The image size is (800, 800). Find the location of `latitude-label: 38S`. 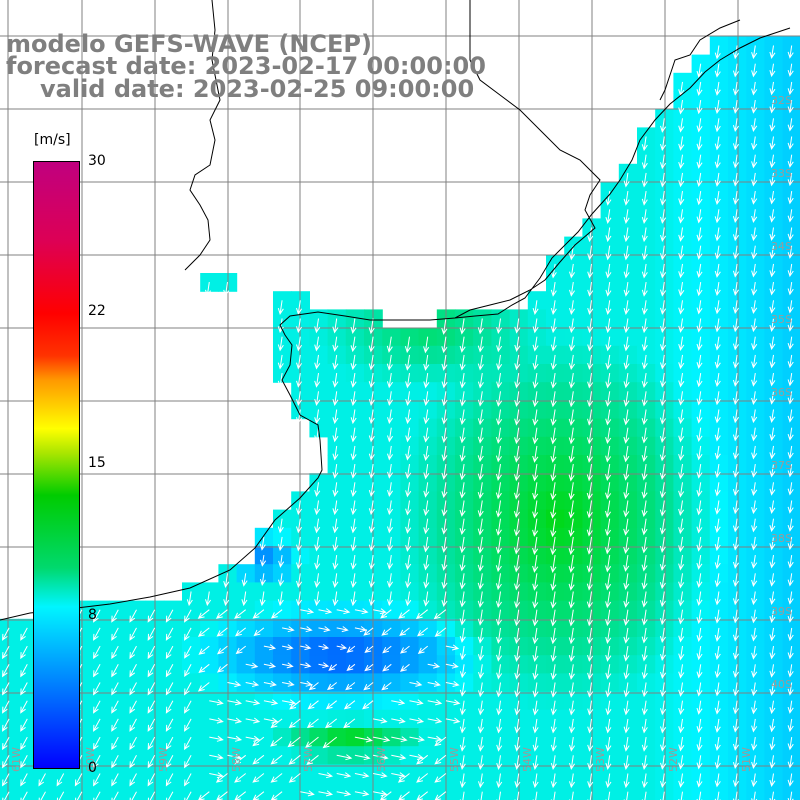

latitude-label: 38S is located at coordinates (781, 538).